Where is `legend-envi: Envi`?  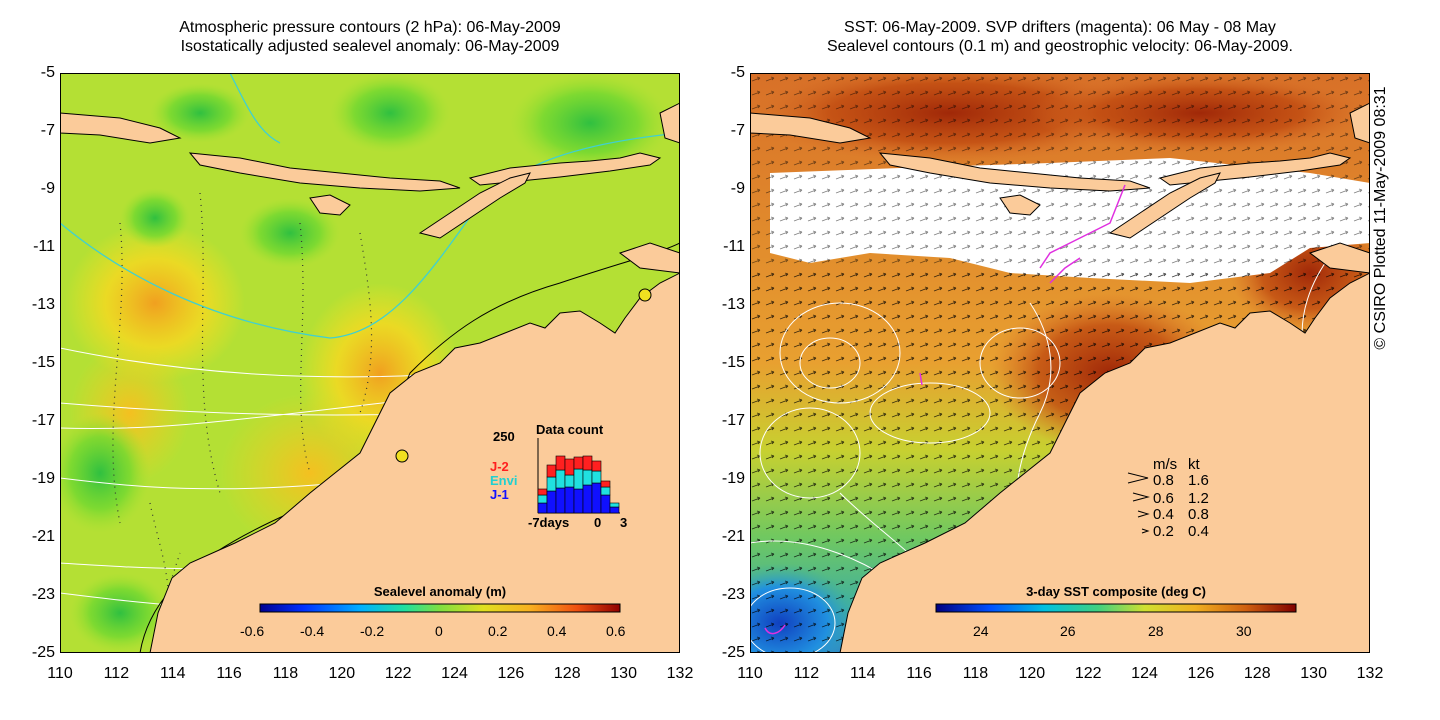
legend-envi: Envi is located at coordinates (504, 480).